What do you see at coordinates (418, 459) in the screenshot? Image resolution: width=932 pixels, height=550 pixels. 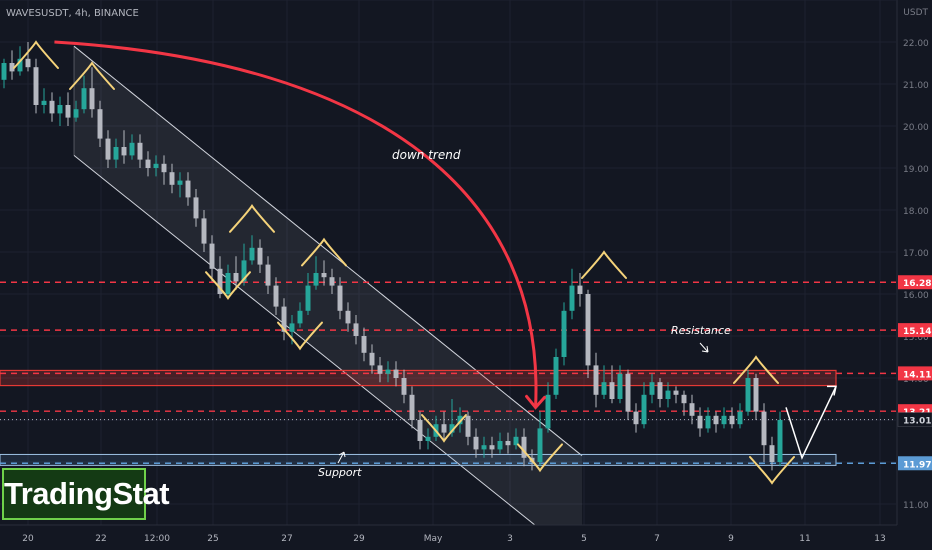 I see `support-zone` at bounding box center [418, 459].